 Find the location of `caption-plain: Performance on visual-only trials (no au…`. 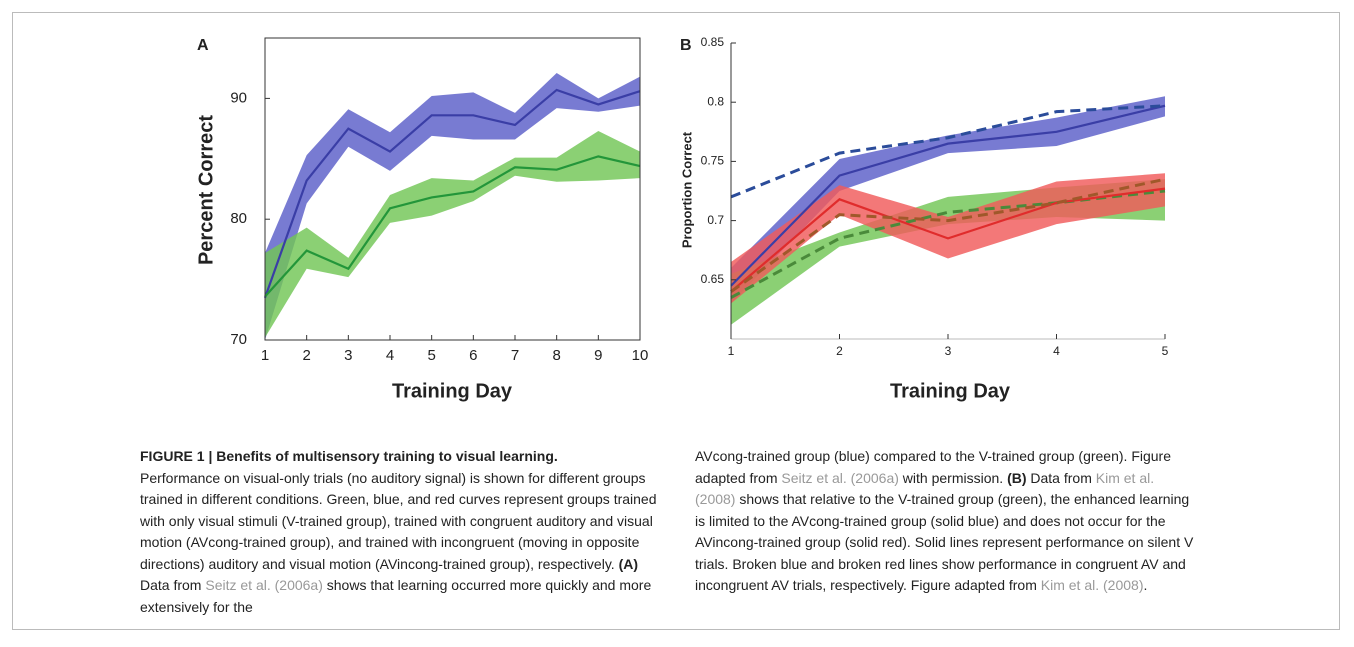

caption-plain: Performance on visual-only trials (no au… is located at coordinates (398, 520).